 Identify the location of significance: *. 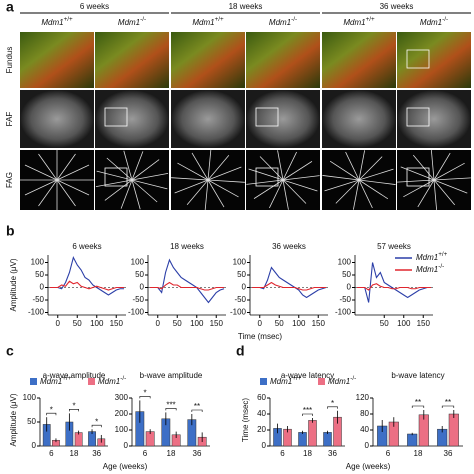
(144, 393).